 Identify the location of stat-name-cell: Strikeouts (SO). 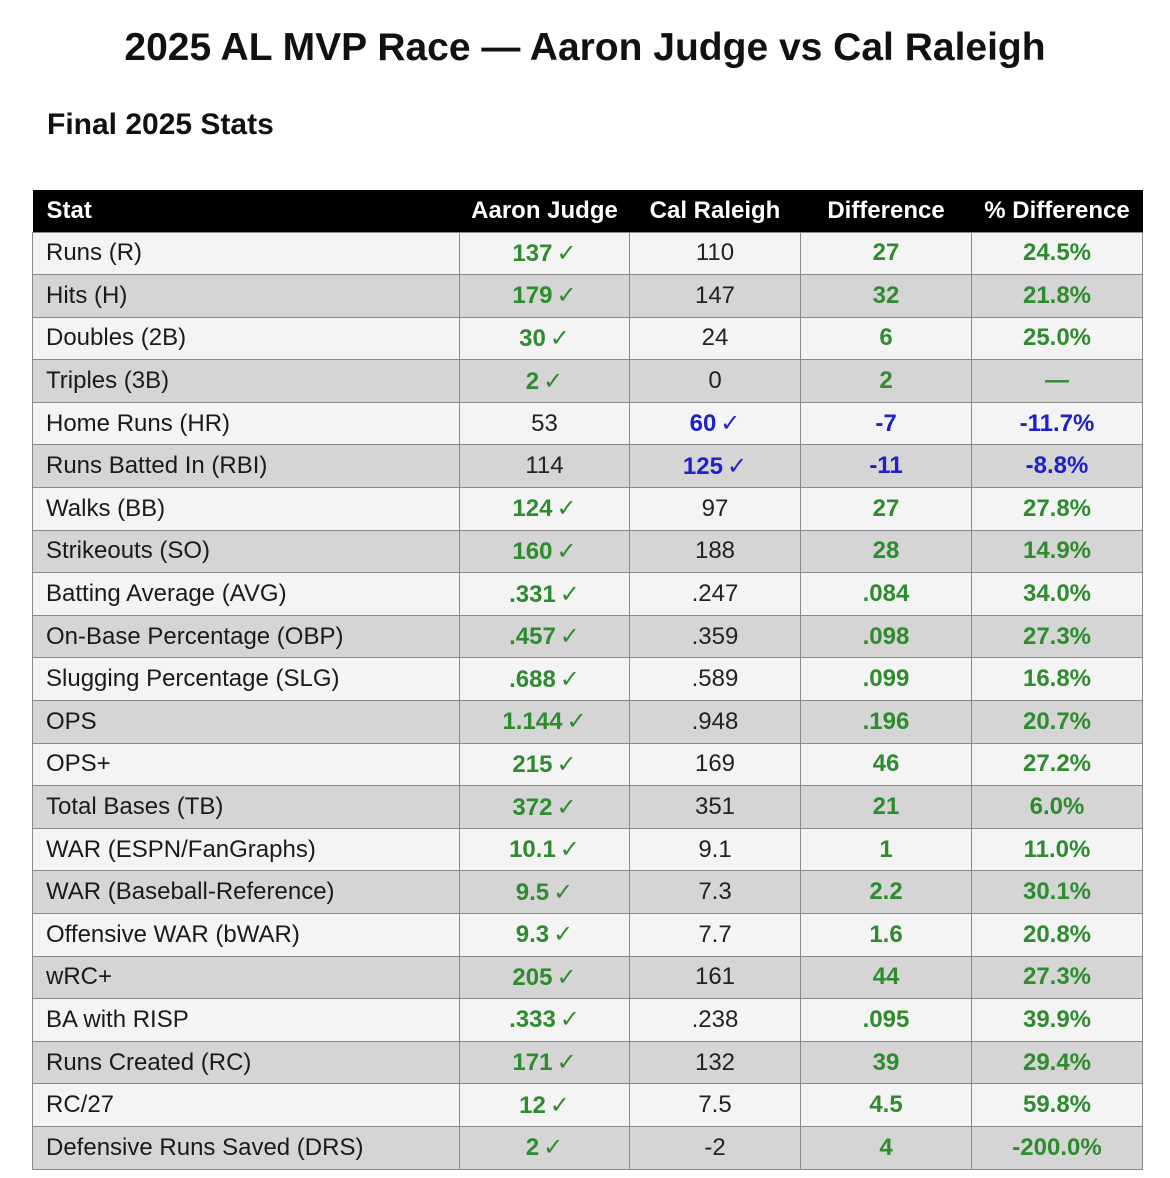
(246, 551).